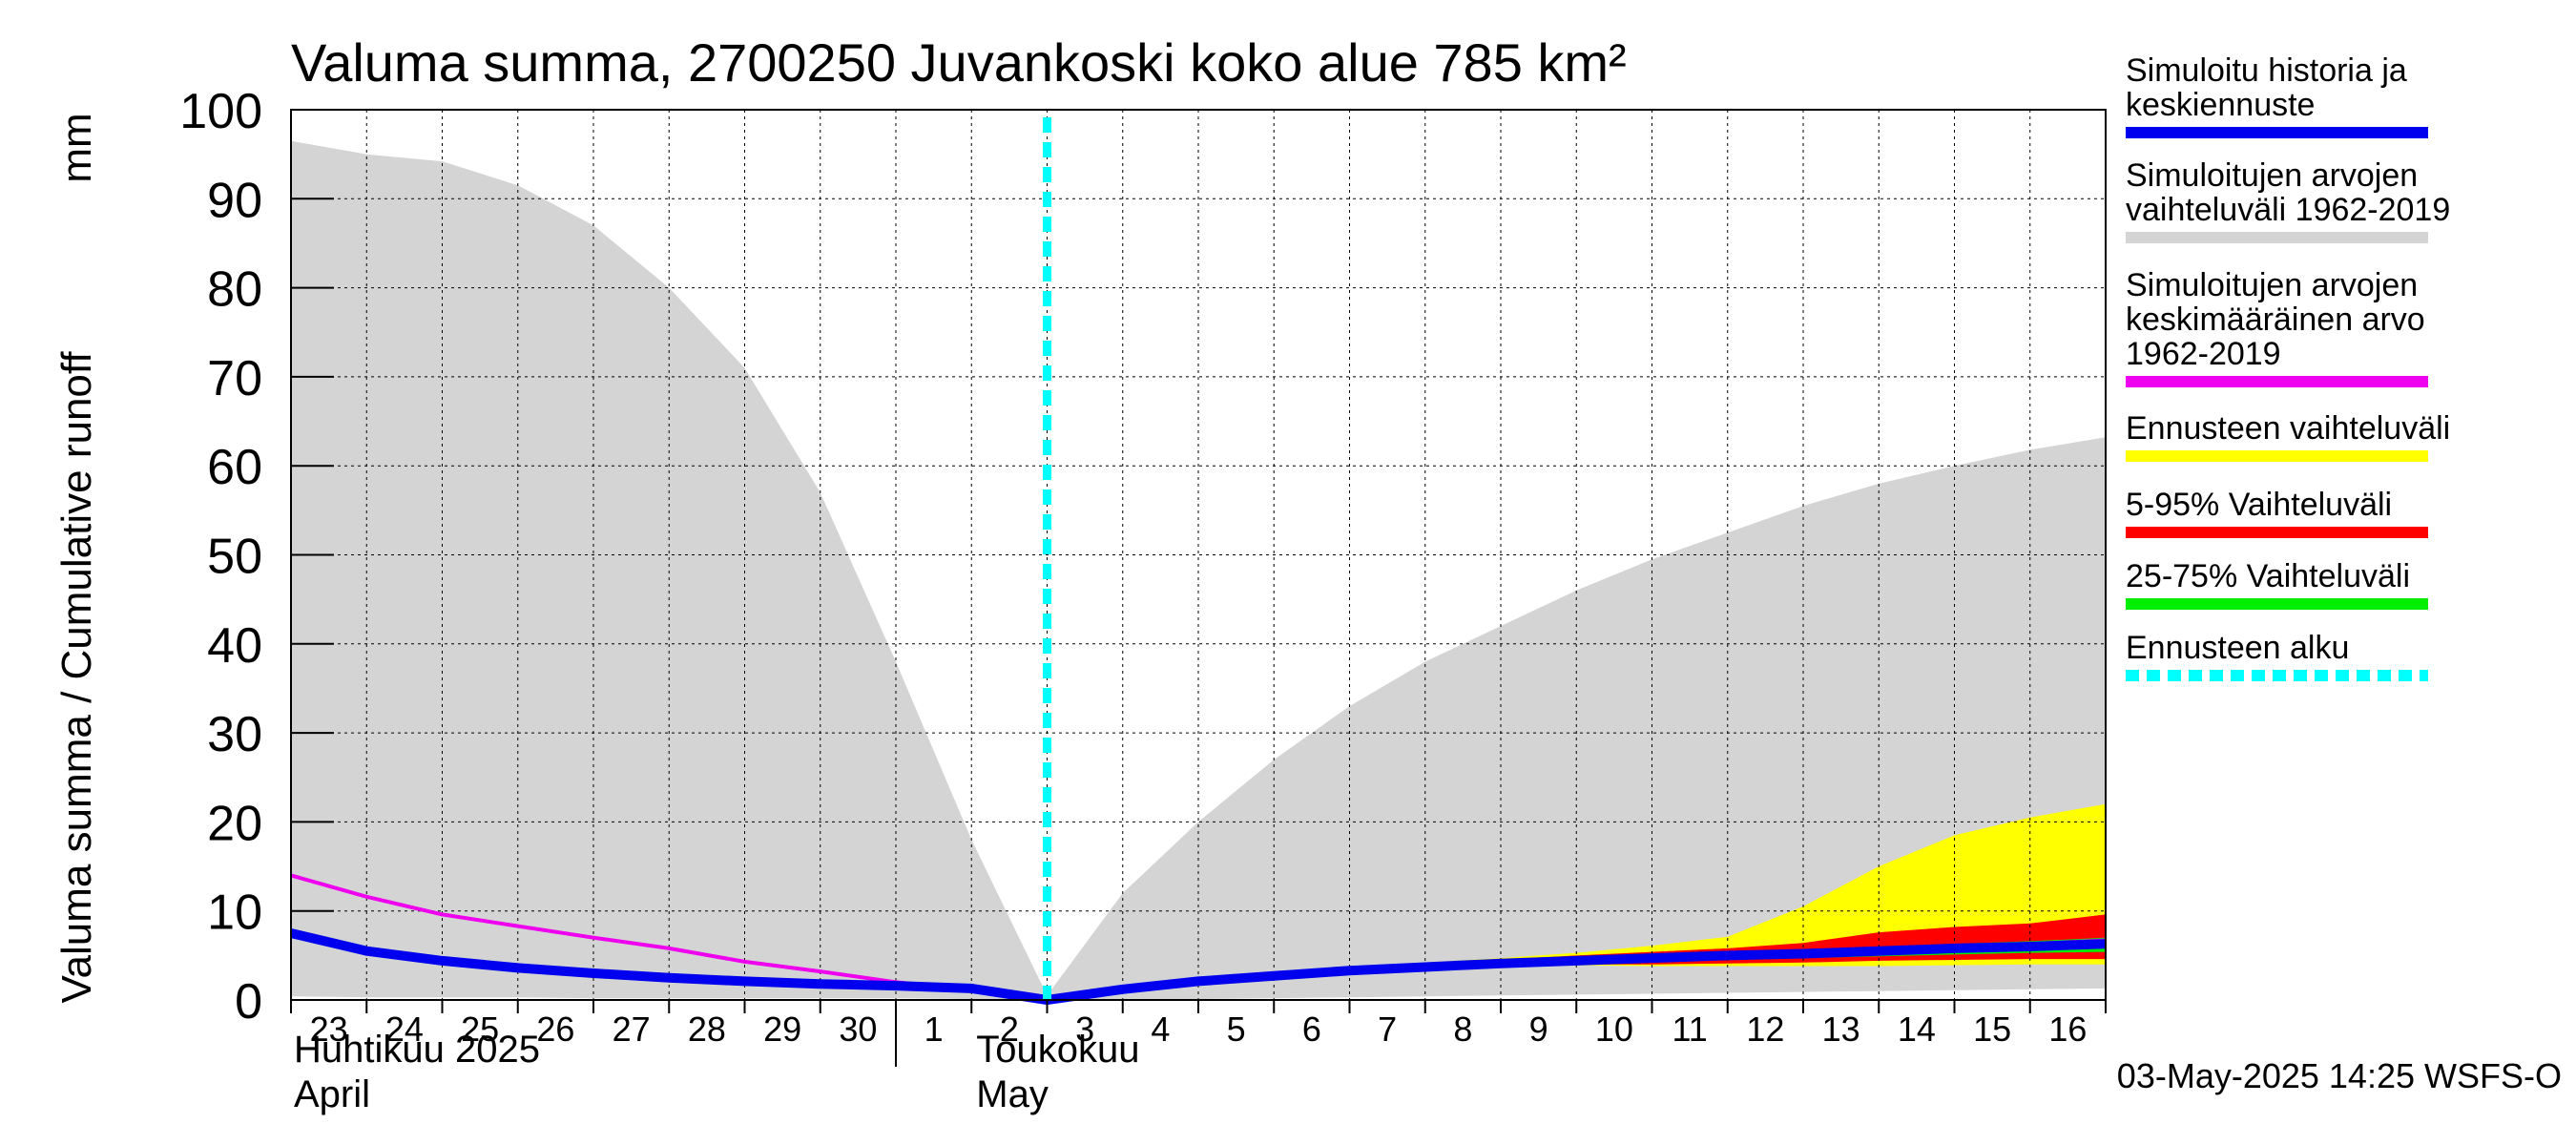  I want to click on x-axis: 23 24 25 26 27 28 29 30 1 2 3 4 5 6 7 8 9 10 11 12 13 14 15 16, so click(1198, 1034).